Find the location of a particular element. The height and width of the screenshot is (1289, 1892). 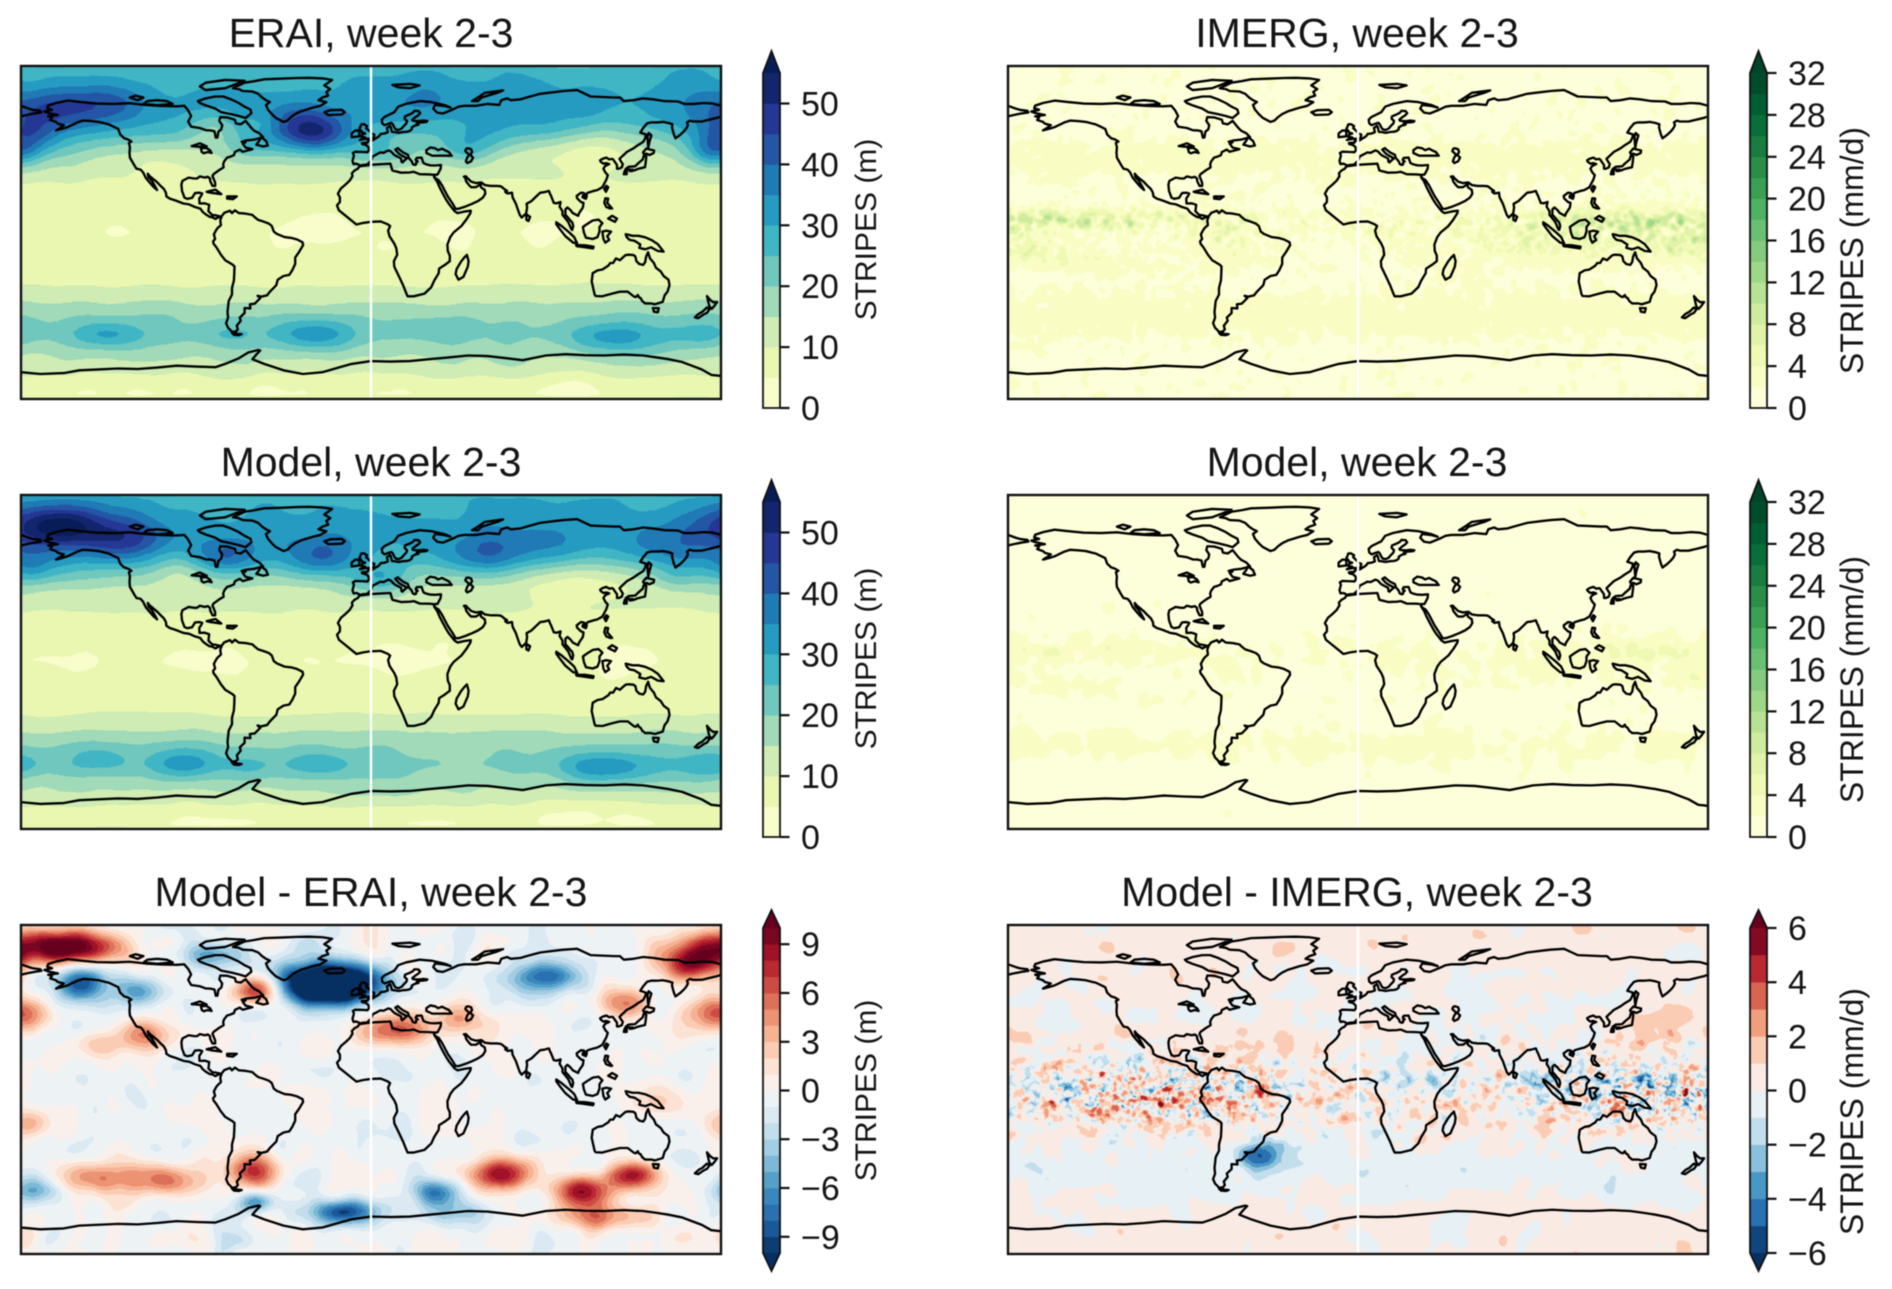

svg-text: 9 is located at coordinates (810, 945).